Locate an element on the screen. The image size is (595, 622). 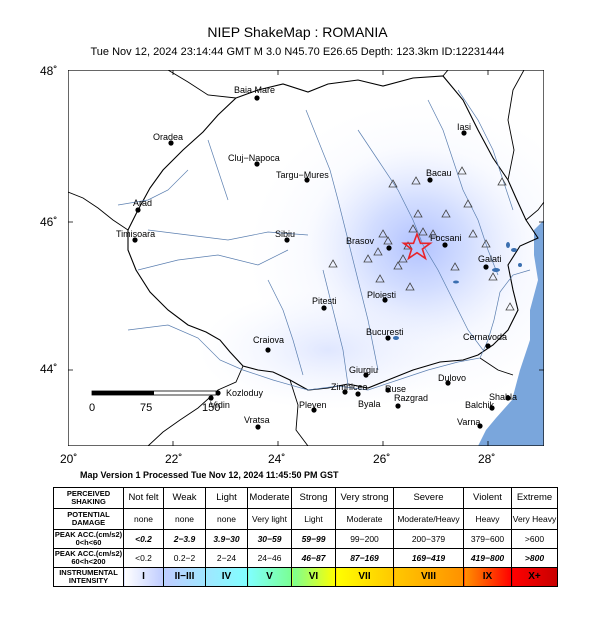
svg-text: Balchik is located at coordinates (480, 405).